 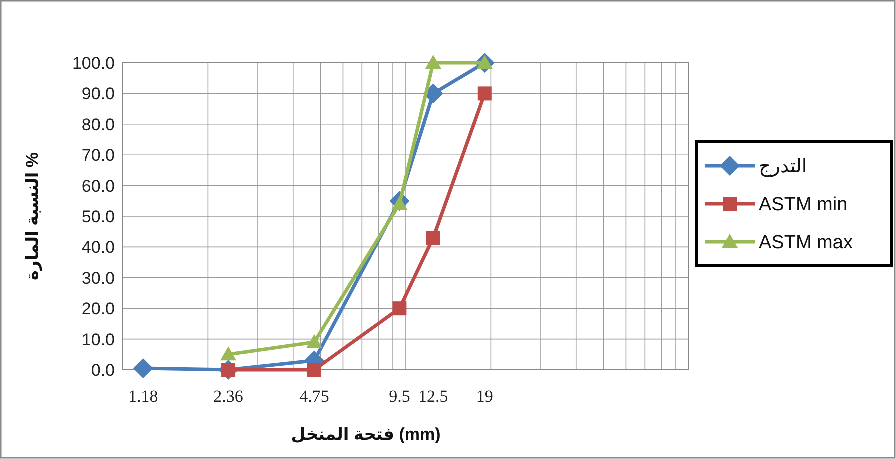 I want to click on y-axis-title: النسبة المارة %, so click(x=33, y=216).